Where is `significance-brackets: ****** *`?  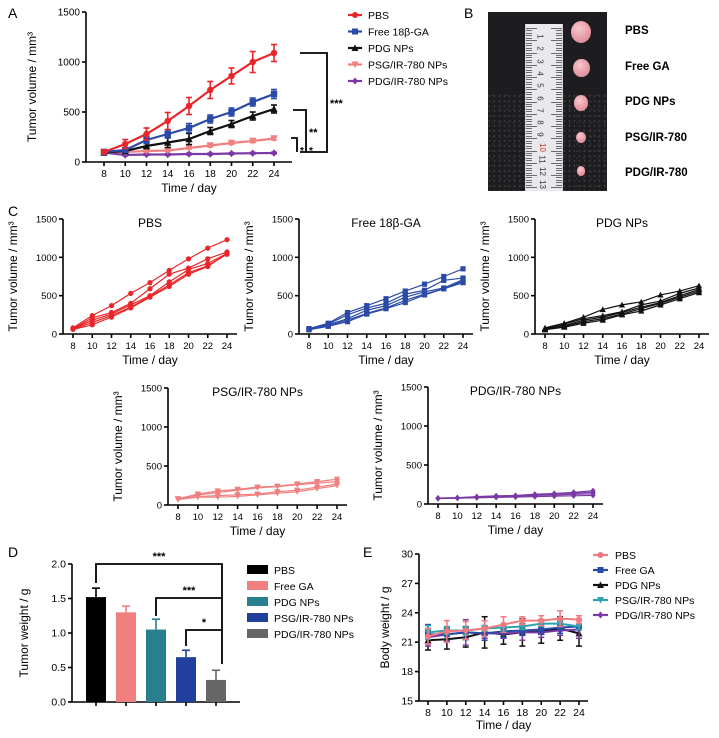 significance-brackets: ****** * is located at coordinates (317, 104).